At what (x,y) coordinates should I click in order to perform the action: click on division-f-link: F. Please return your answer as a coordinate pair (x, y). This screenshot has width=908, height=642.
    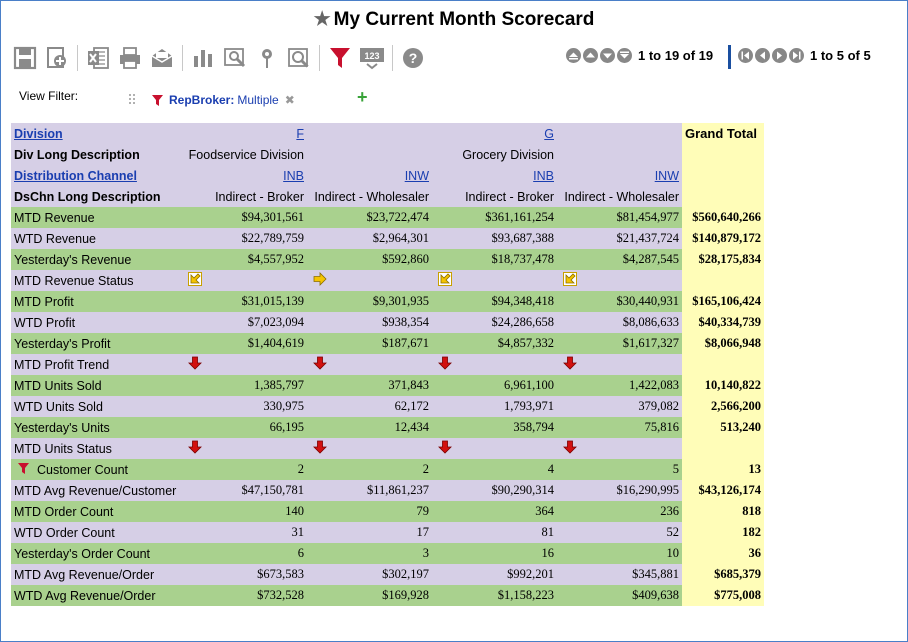
    Looking at the image, I should click on (300, 133).